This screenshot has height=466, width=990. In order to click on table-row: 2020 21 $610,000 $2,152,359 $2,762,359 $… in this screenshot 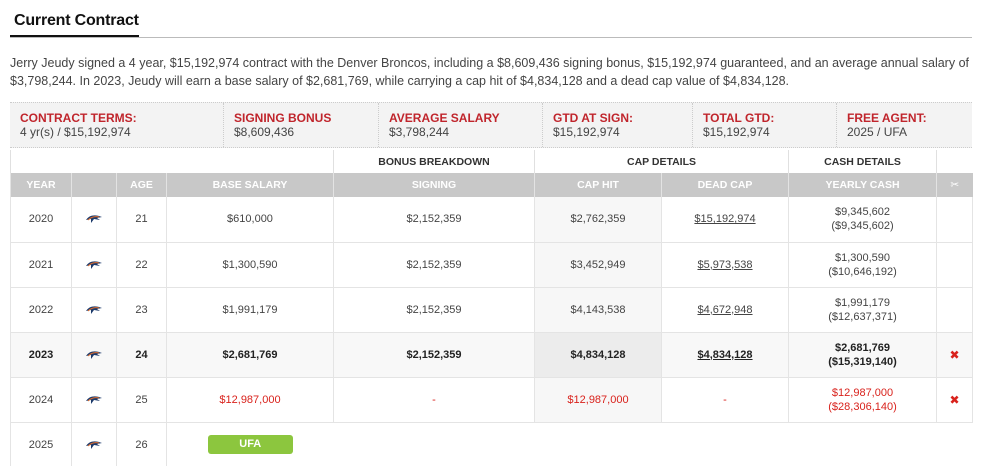, I will do `click(492, 220)`.